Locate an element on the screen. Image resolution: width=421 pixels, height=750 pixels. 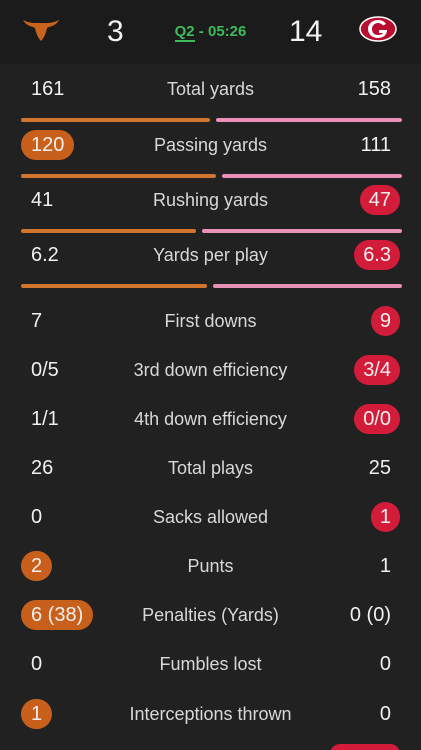
stat-row: Interceptions thrown 1 0 is located at coordinates (210, 714).